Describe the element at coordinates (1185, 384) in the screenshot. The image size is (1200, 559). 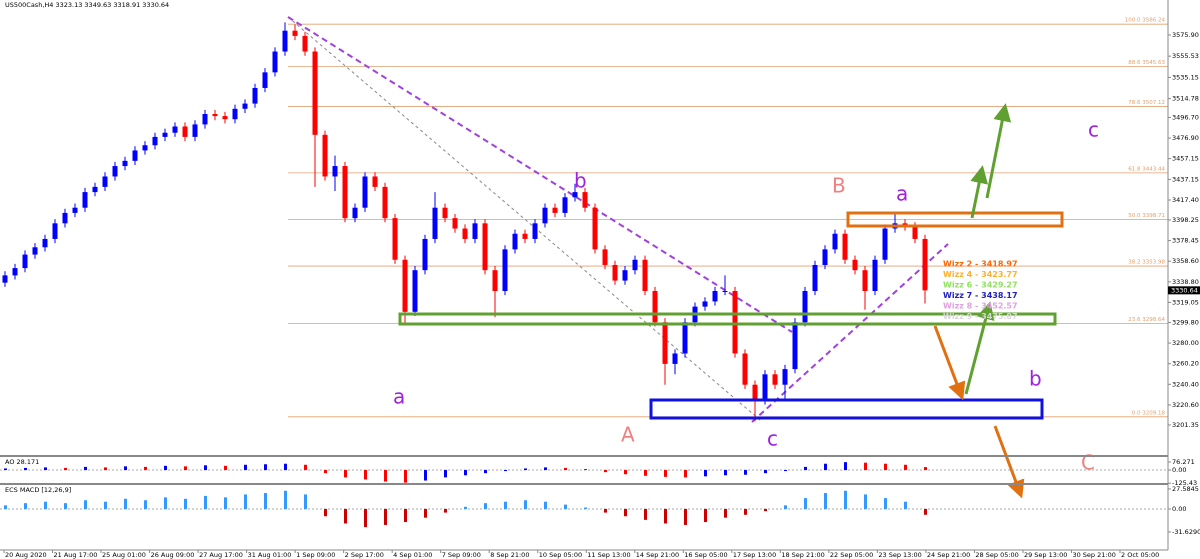
I see `y-tick-label: 3240.40` at that location.